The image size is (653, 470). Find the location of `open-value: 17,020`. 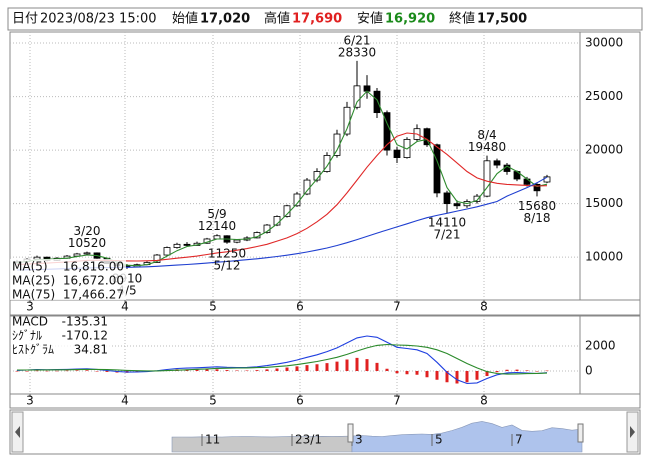

open-value: 17,020 is located at coordinates (225, 19).